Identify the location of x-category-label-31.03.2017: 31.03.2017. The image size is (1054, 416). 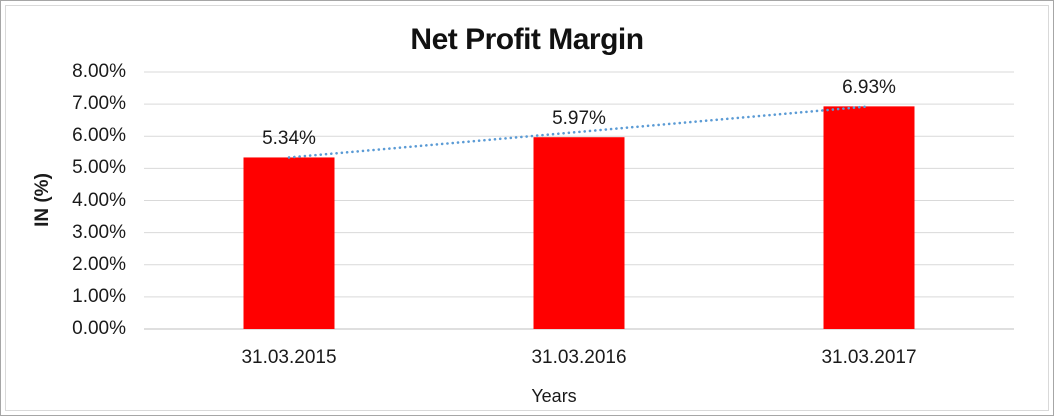
(869, 357).